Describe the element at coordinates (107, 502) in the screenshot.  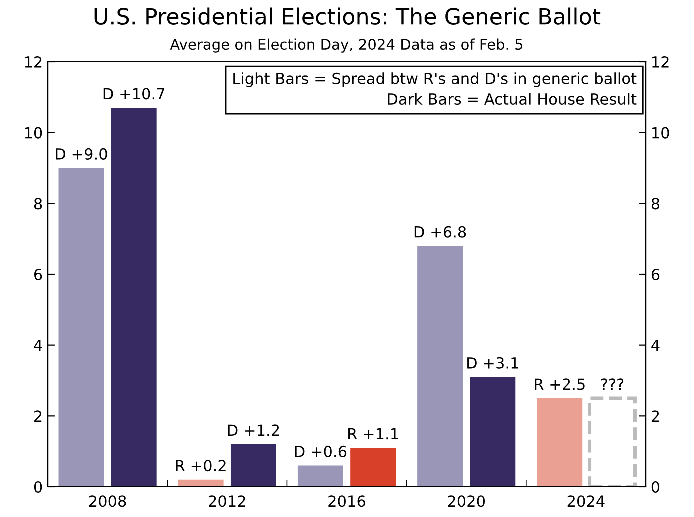
I see `x-tick-label: 2008` at that location.